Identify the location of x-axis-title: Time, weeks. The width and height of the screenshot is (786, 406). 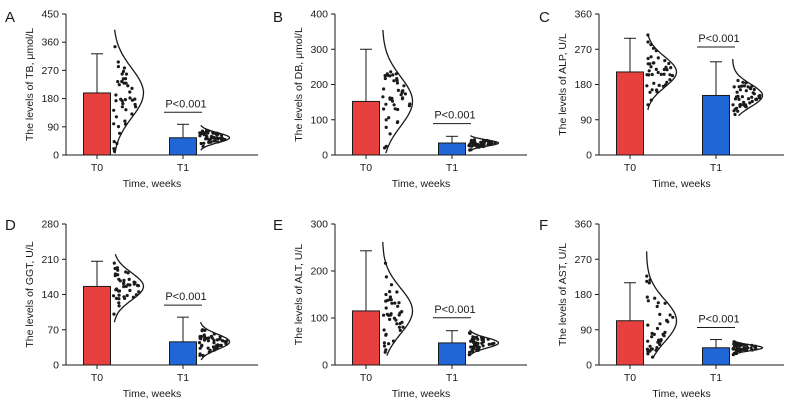
(421, 184).